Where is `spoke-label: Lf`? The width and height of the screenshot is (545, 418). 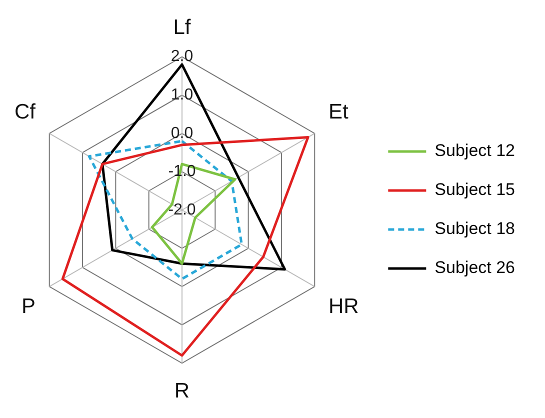 spoke-label: Lf is located at coordinates (182, 28).